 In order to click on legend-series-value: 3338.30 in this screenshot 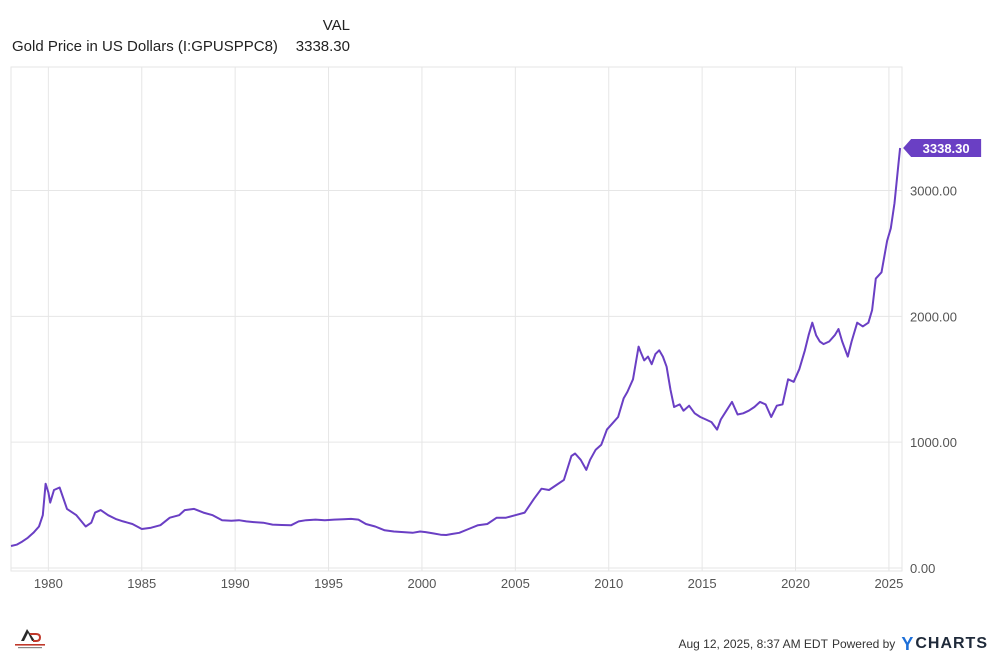, I will do `click(322, 46)`.